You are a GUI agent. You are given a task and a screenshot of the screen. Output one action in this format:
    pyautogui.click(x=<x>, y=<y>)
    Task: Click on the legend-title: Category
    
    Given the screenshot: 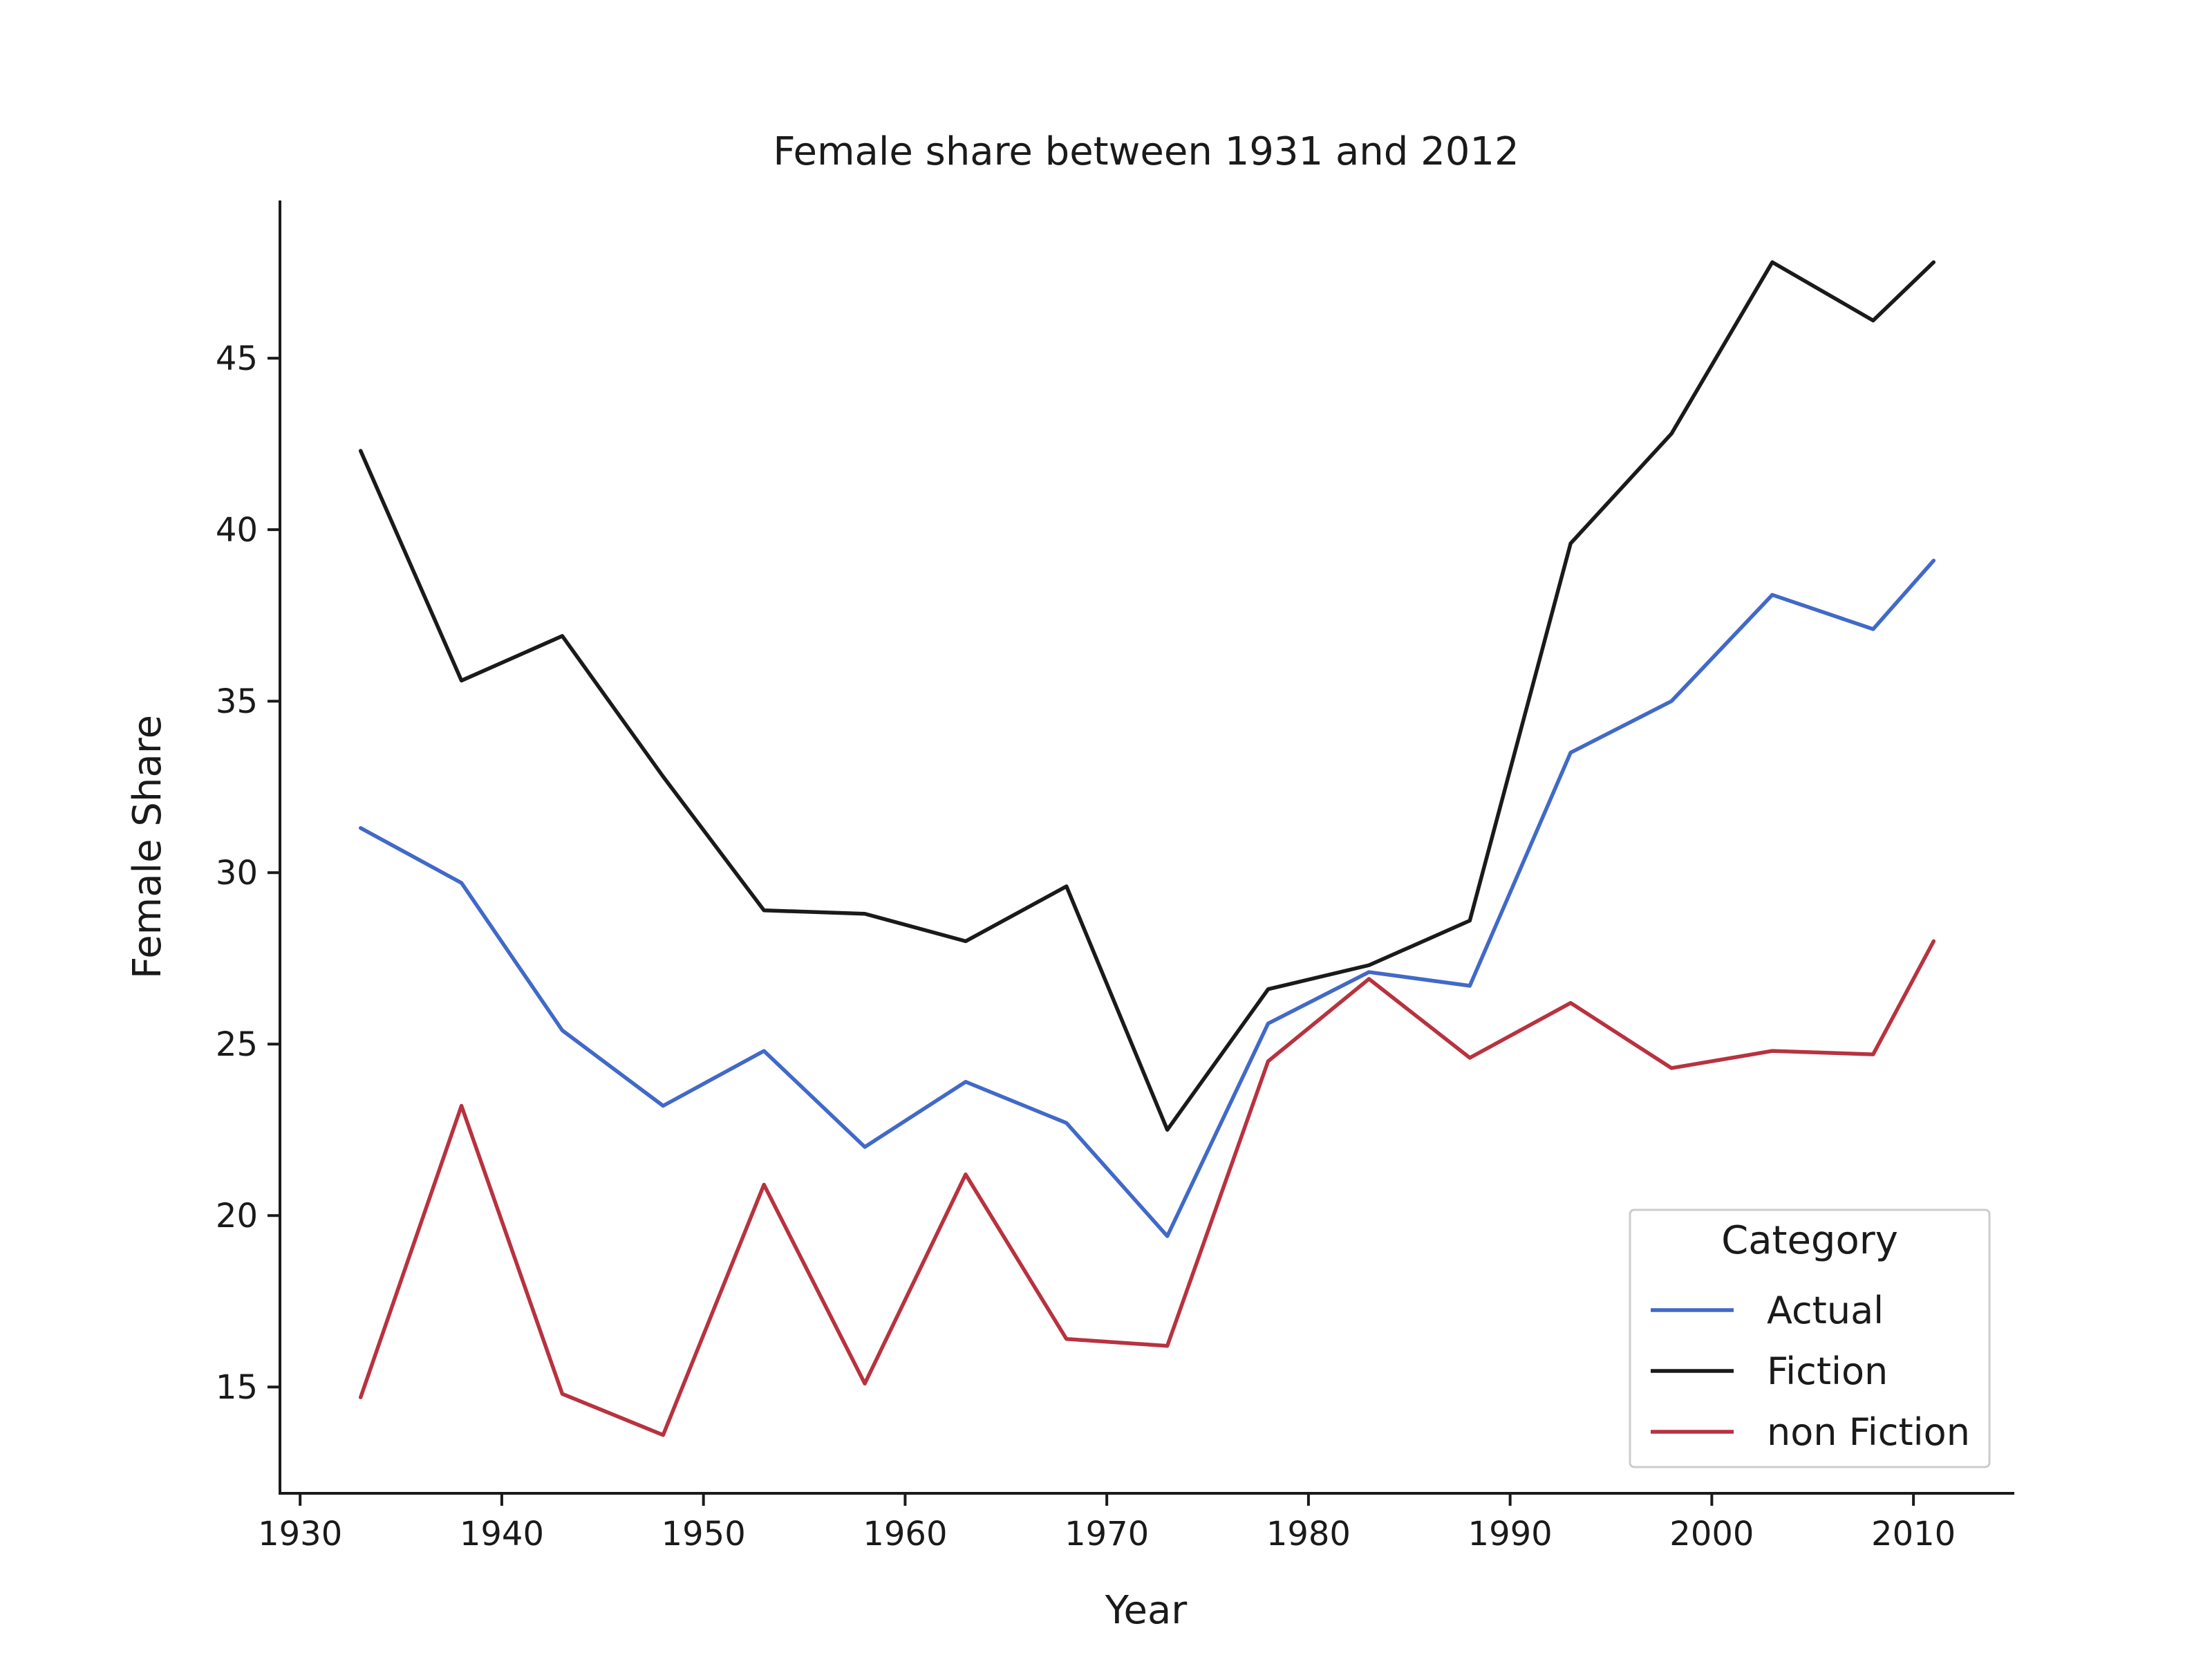 What is the action you would take?
    pyautogui.click(x=1810, y=1241)
    